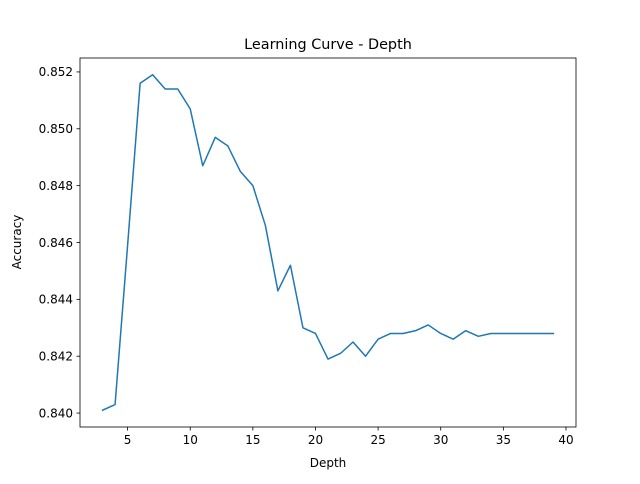 The height and width of the screenshot is (484, 640). What do you see at coordinates (128, 440) in the screenshot?
I see `x-tick-label: 5` at bounding box center [128, 440].